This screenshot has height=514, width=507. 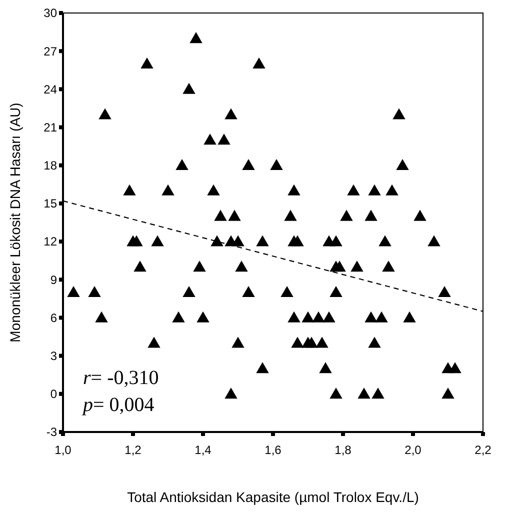 I want to click on x-tick-label: 1,2, so click(x=133, y=450).